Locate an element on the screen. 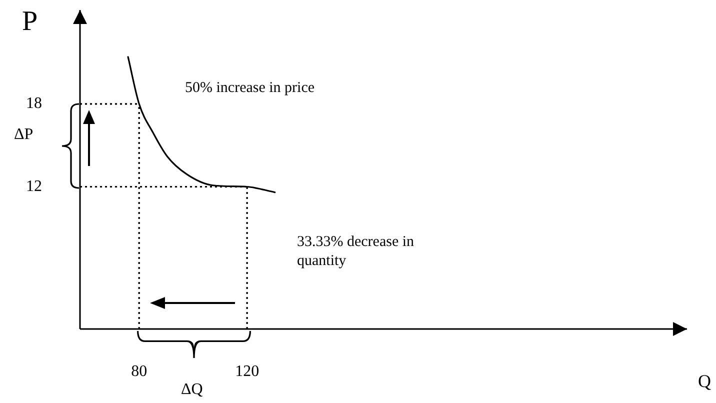 The height and width of the screenshot is (403, 716). text: ΔQ is located at coordinates (192, 390).